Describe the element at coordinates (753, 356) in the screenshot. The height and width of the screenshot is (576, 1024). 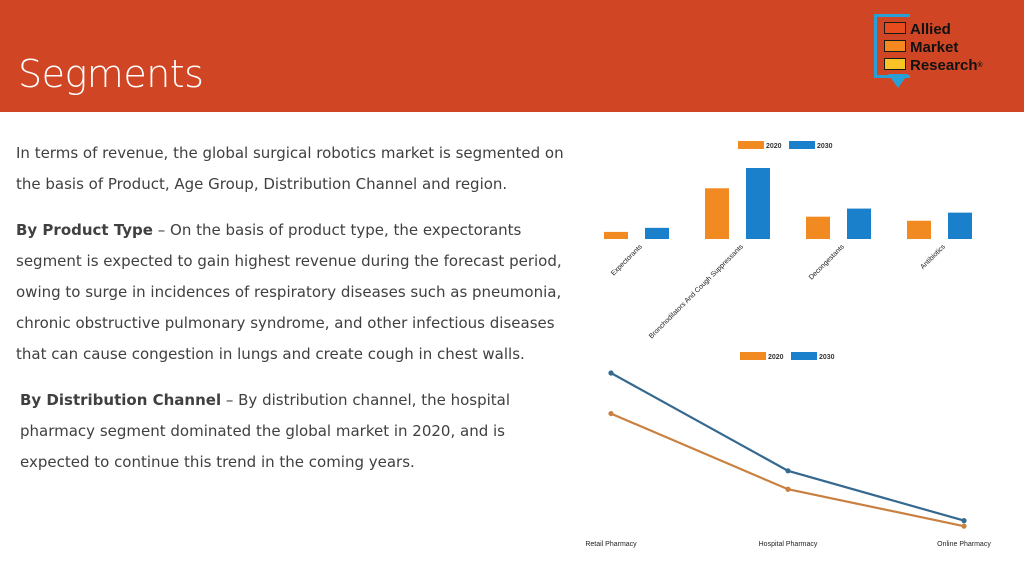
I see `line-legend-swatch-2020` at that location.